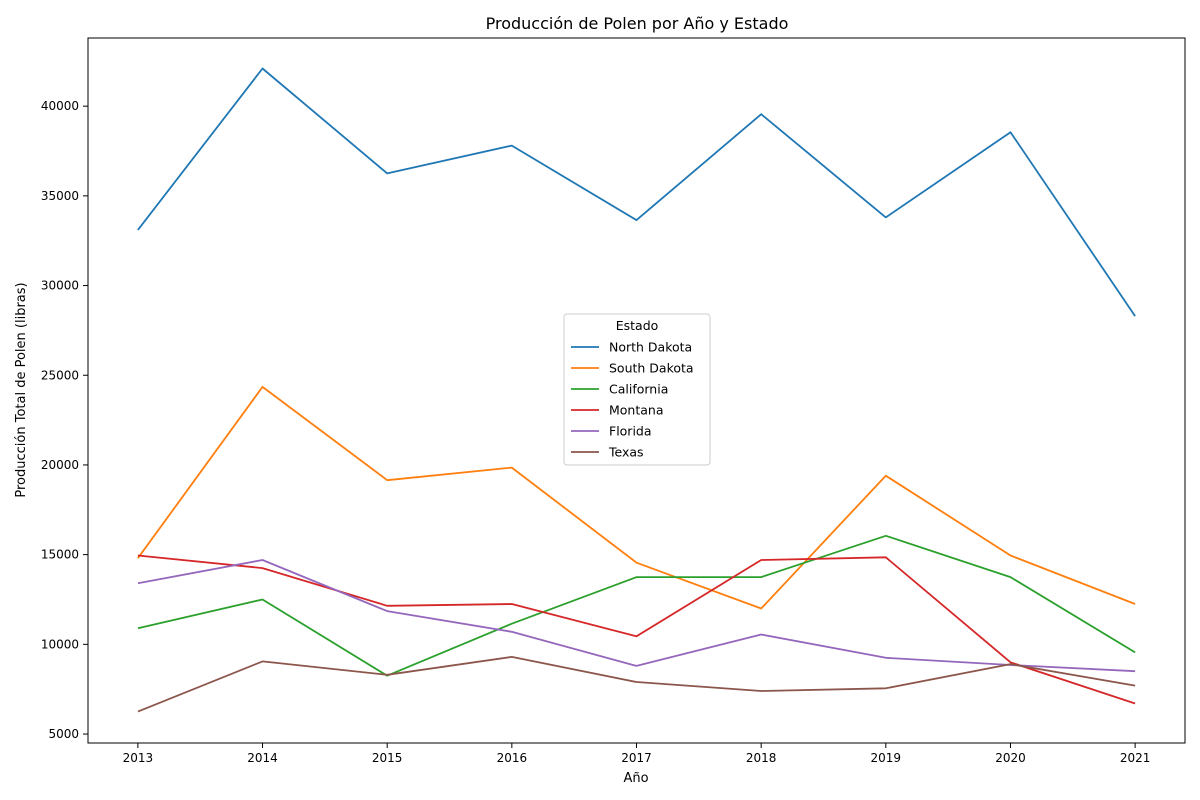  Describe the element at coordinates (60, 465) in the screenshot. I see `y-tick-label: 20000` at that location.